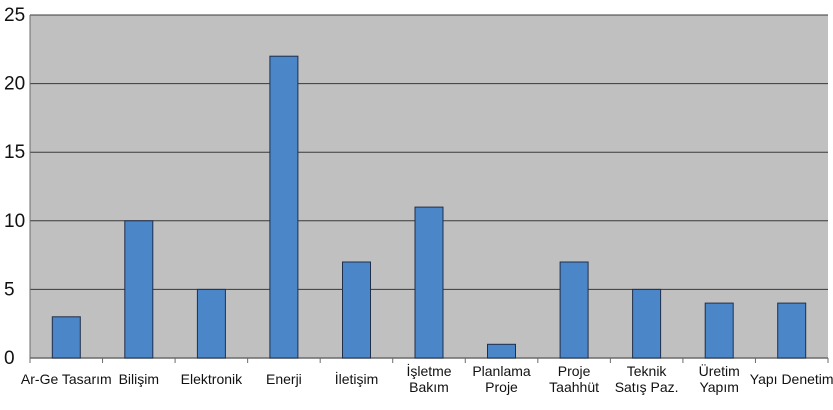 This screenshot has height=410, width=833. What do you see at coordinates (14, 152) in the screenshot?
I see `y-tick-label: 15` at bounding box center [14, 152].